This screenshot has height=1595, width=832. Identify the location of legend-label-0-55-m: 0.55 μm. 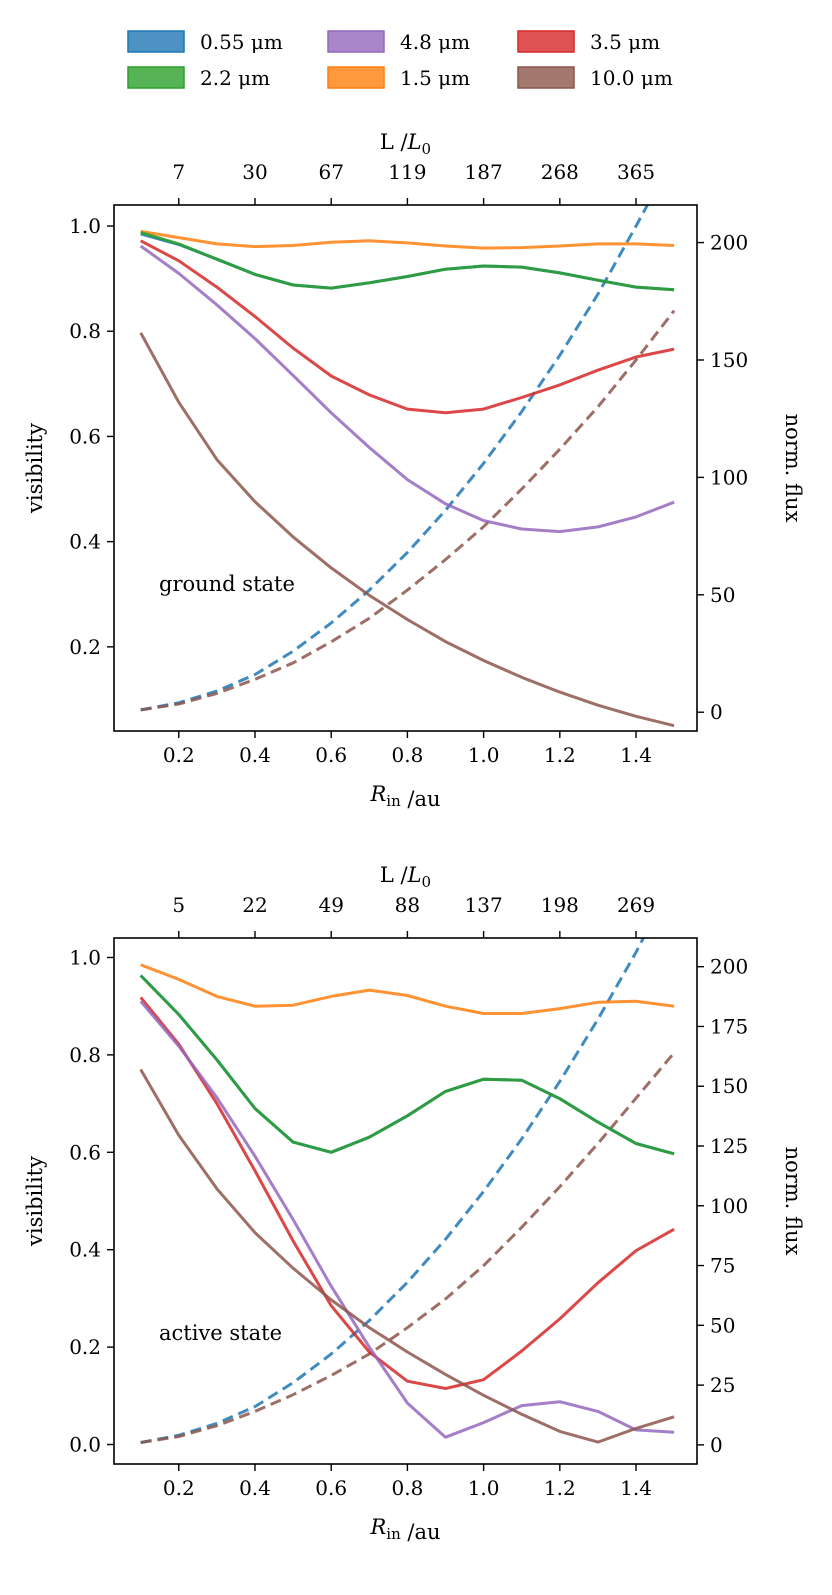
(241, 42).